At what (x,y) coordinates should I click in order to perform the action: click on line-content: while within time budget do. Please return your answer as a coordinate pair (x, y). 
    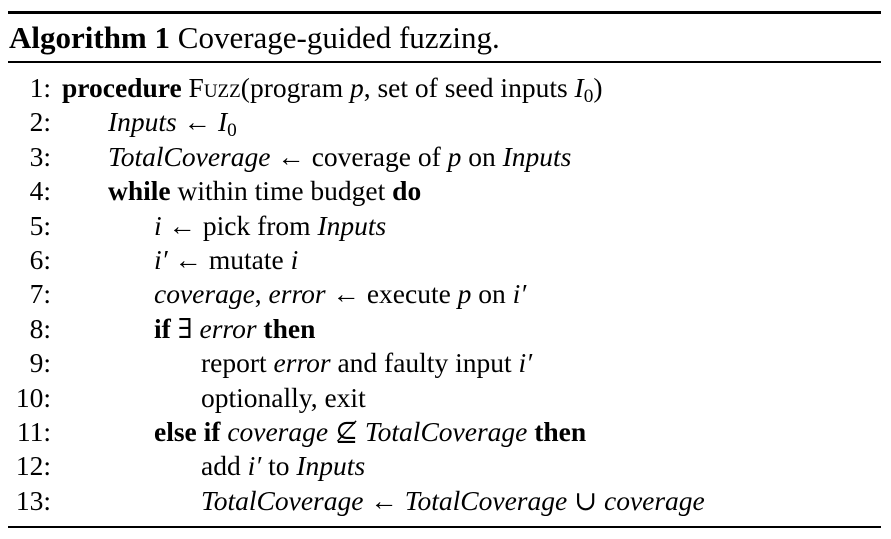
    Looking at the image, I should click on (264, 191).